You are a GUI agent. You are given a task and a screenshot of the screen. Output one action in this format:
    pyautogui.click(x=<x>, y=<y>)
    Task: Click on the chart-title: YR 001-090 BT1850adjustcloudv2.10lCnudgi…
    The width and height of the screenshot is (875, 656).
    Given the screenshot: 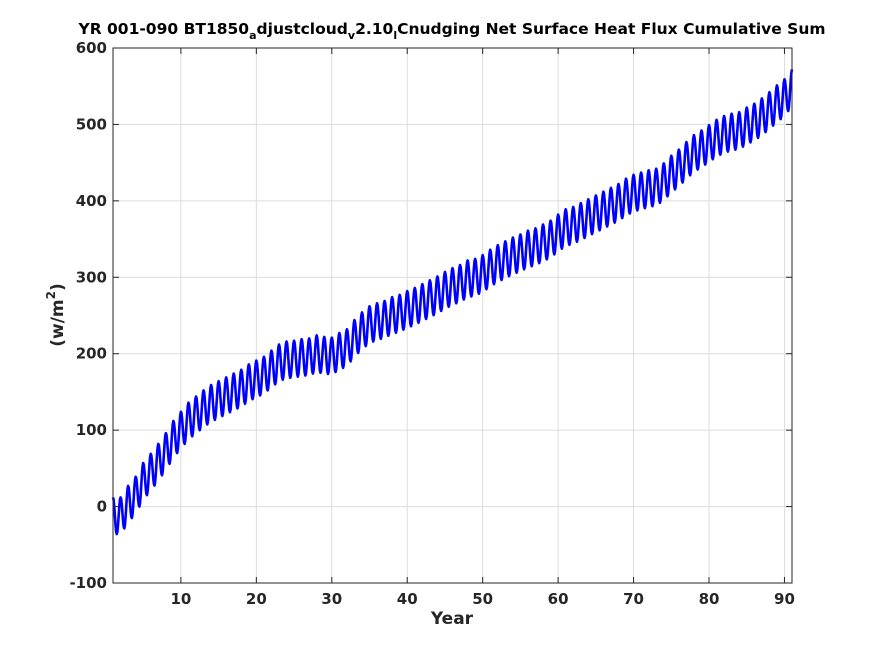 What is the action you would take?
    pyautogui.click(x=451, y=31)
    